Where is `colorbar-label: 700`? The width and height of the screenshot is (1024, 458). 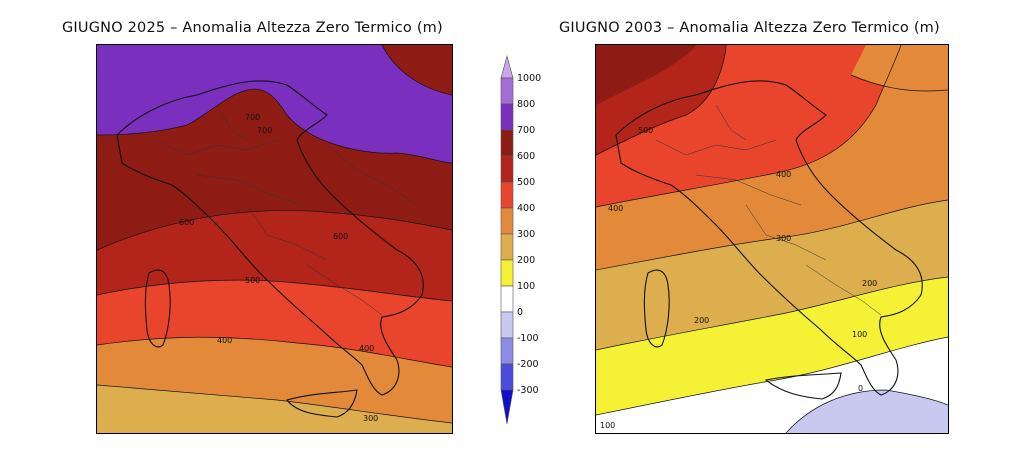 colorbar-label: 700 is located at coordinates (526, 130).